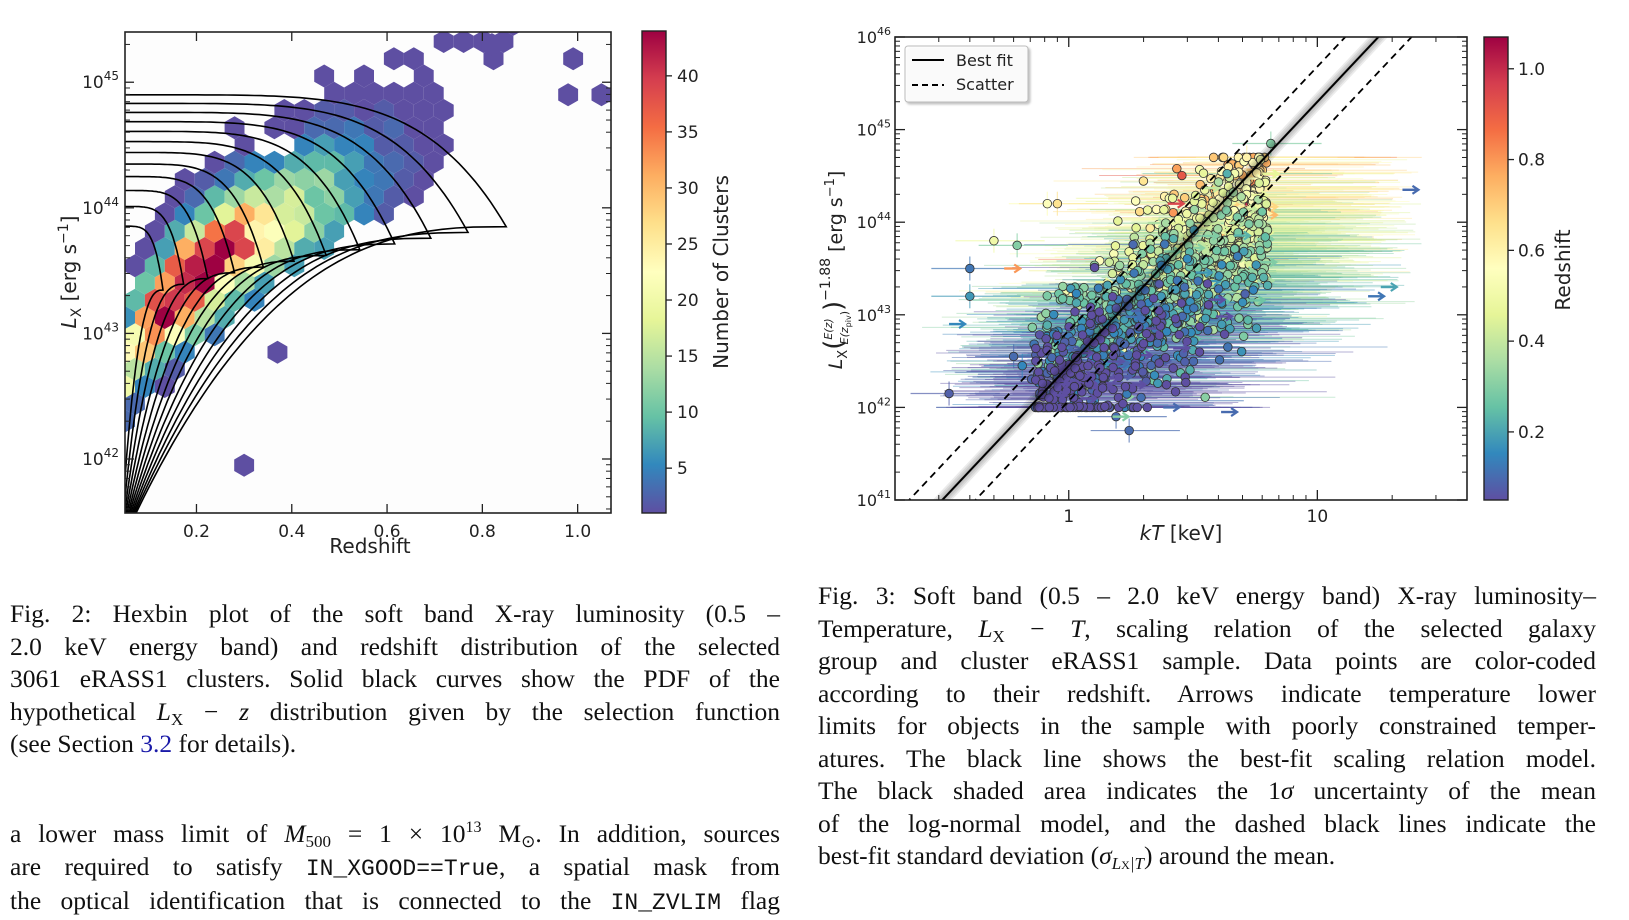 The height and width of the screenshot is (920, 1629). Describe the element at coordinates (688, 413) in the screenshot. I see `colorbar-tick-label: 10` at that location.